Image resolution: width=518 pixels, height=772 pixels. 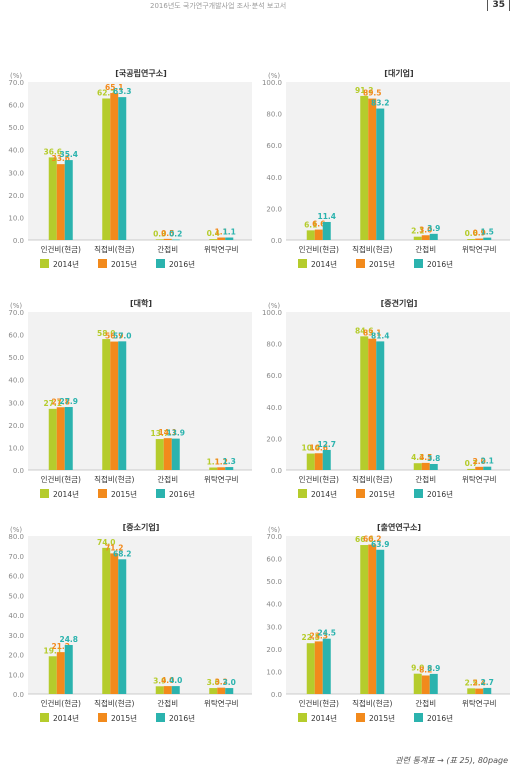 What do you see at coordinates (167, 233) in the screenshot?
I see `data-label: 0.5` at bounding box center [167, 233].